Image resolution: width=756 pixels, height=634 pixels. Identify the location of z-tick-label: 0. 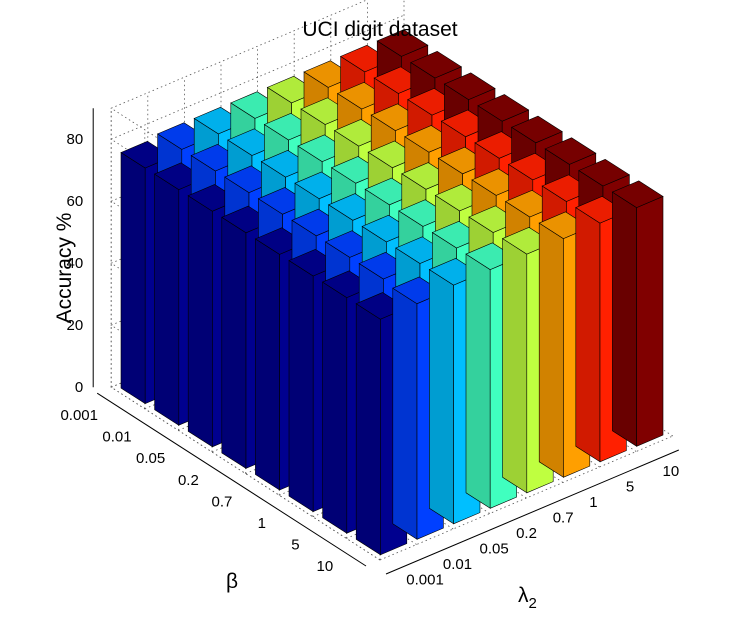
(79, 387).